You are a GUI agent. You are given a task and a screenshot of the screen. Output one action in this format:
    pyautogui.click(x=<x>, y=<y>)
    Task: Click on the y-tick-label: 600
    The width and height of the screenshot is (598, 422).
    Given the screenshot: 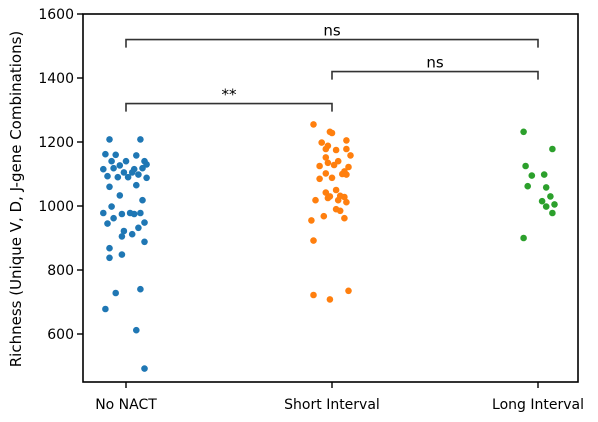 What is the action you would take?
    pyautogui.click(x=60, y=335)
    